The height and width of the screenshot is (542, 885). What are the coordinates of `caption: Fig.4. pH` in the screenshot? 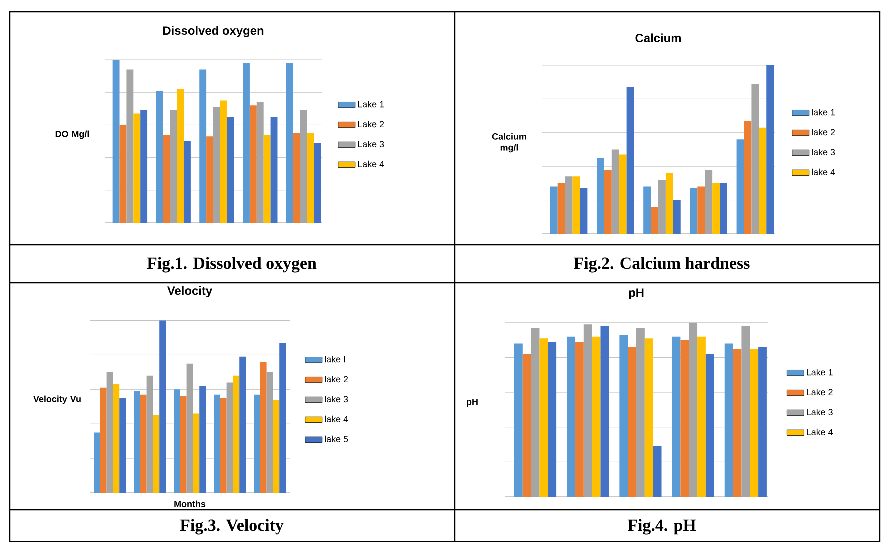 It's located at (662, 527).